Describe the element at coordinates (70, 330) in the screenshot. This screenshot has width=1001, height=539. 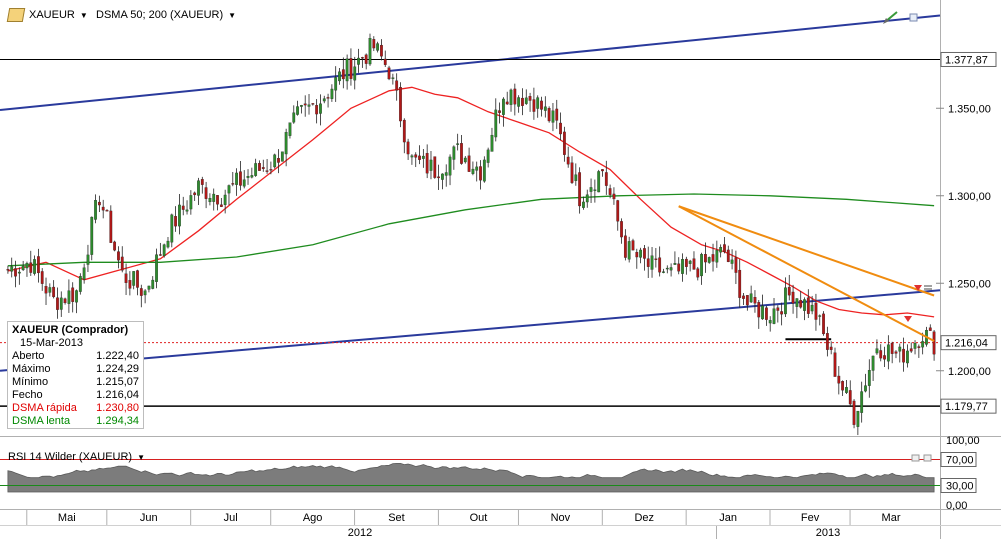
I see `info-title: XAUEUR (Comprador)` at that location.